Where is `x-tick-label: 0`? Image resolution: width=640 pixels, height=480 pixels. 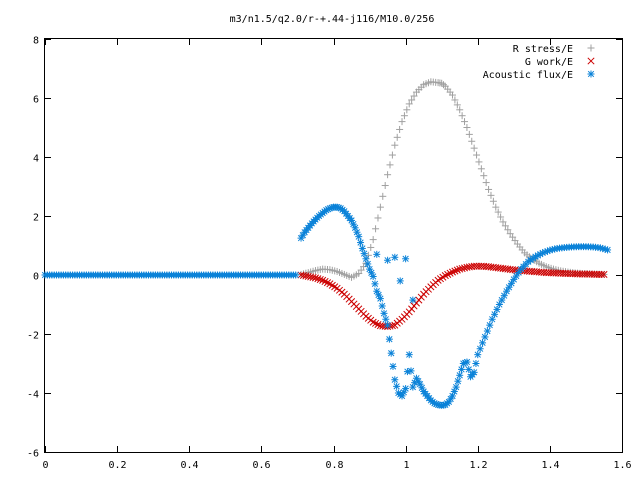
x-tick-label: 0 is located at coordinates (45, 465).